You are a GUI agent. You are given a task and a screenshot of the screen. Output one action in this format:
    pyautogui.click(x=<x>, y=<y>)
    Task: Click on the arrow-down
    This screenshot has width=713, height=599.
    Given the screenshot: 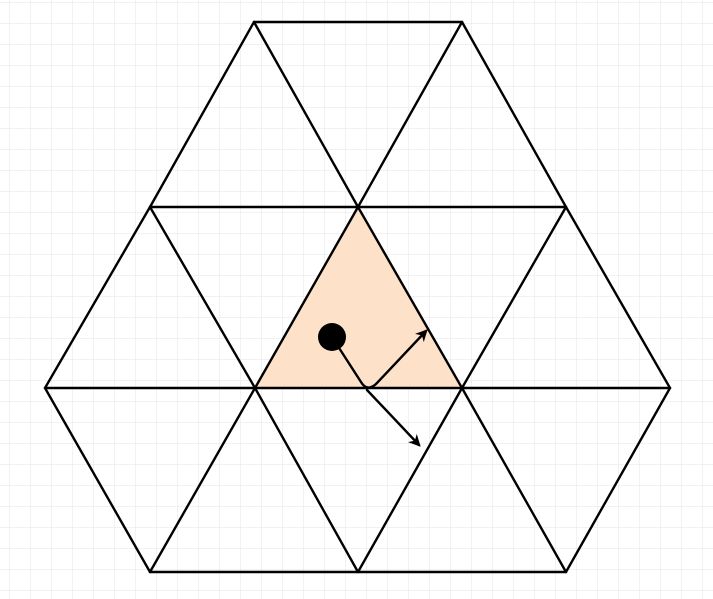 What is the action you would take?
    pyautogui.click(x=393, y=417)
    